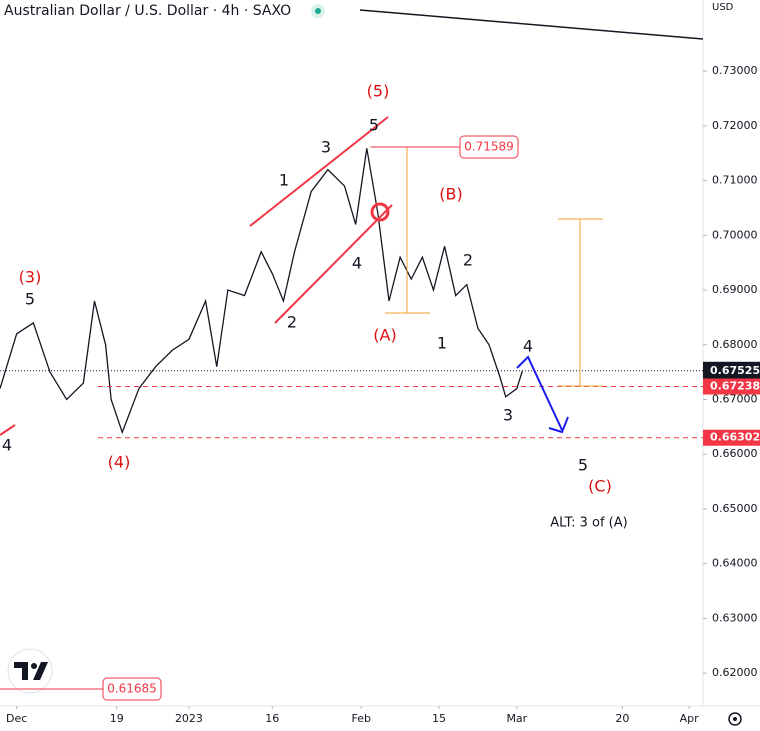 Image resolution: width=760 pixels, height=731 pixels. I want to click on y-tick-label: 0.69000, so click(735, 289).